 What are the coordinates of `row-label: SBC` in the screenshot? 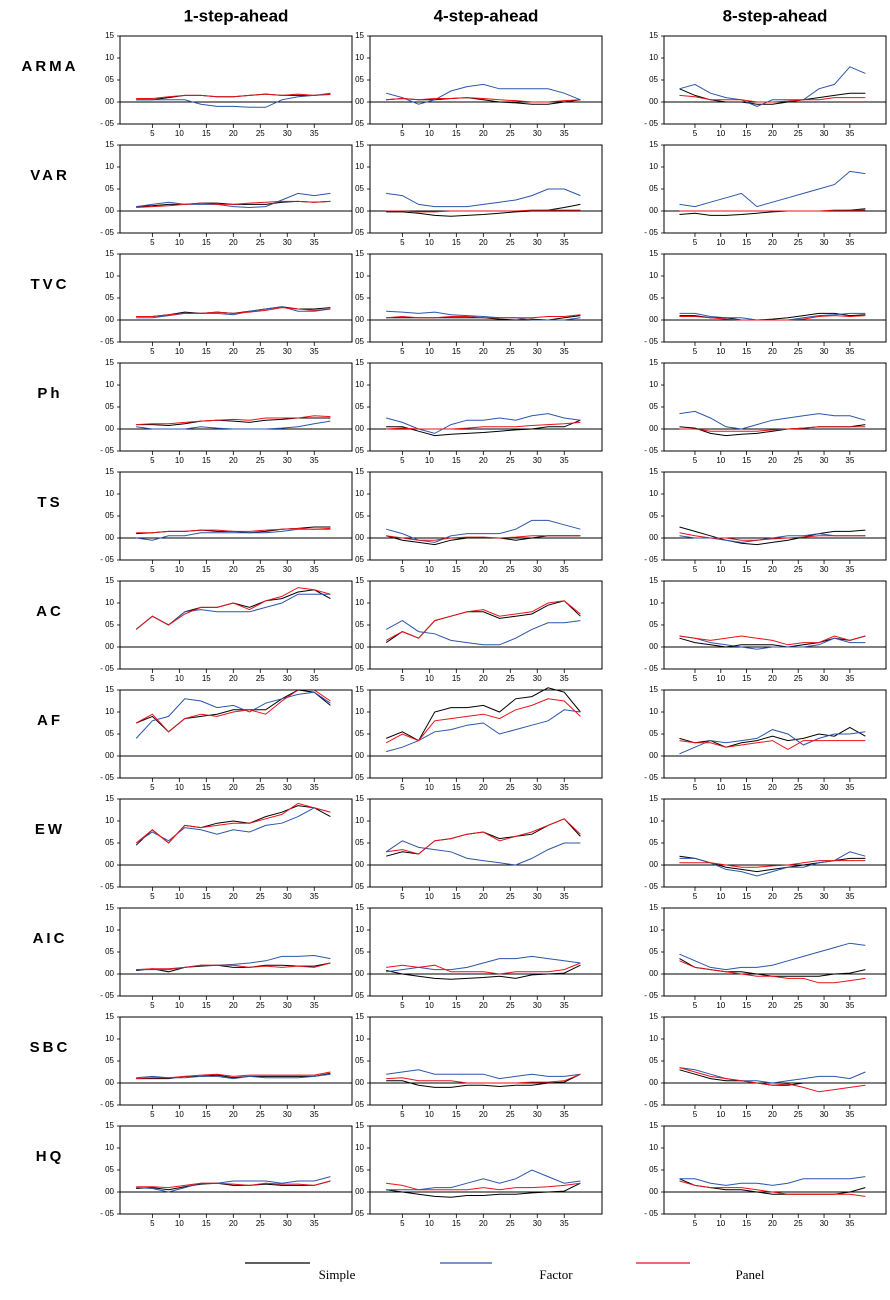 It's located at (50, 1047).